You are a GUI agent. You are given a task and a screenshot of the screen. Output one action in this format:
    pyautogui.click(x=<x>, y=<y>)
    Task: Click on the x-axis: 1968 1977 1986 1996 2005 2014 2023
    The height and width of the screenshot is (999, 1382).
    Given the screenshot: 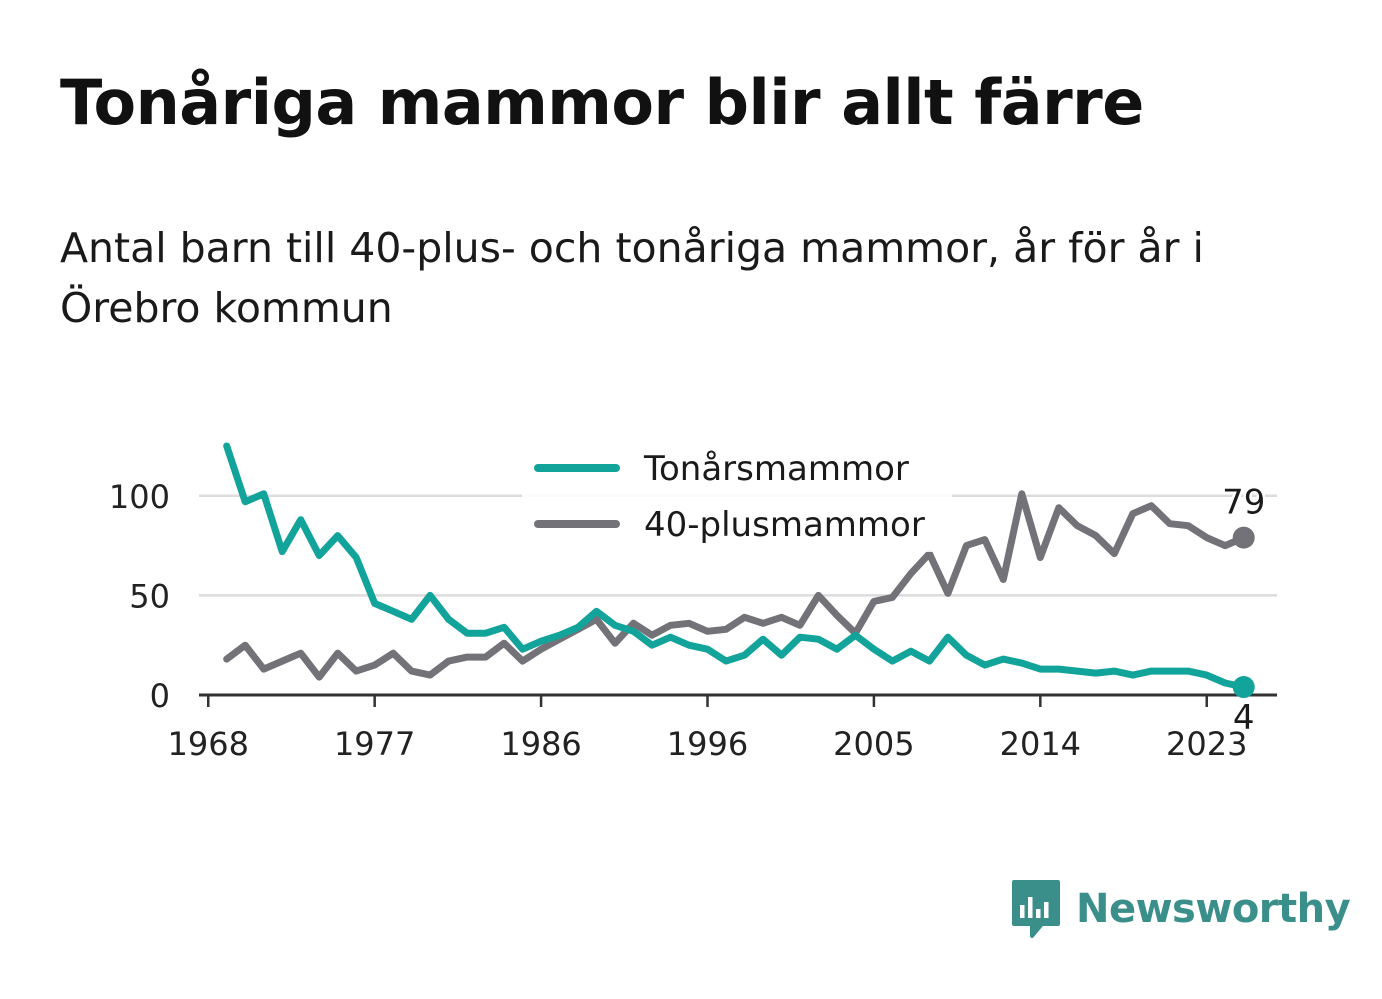 What is the action you would take?
    pyautogui.click(x=722, y=728)
    